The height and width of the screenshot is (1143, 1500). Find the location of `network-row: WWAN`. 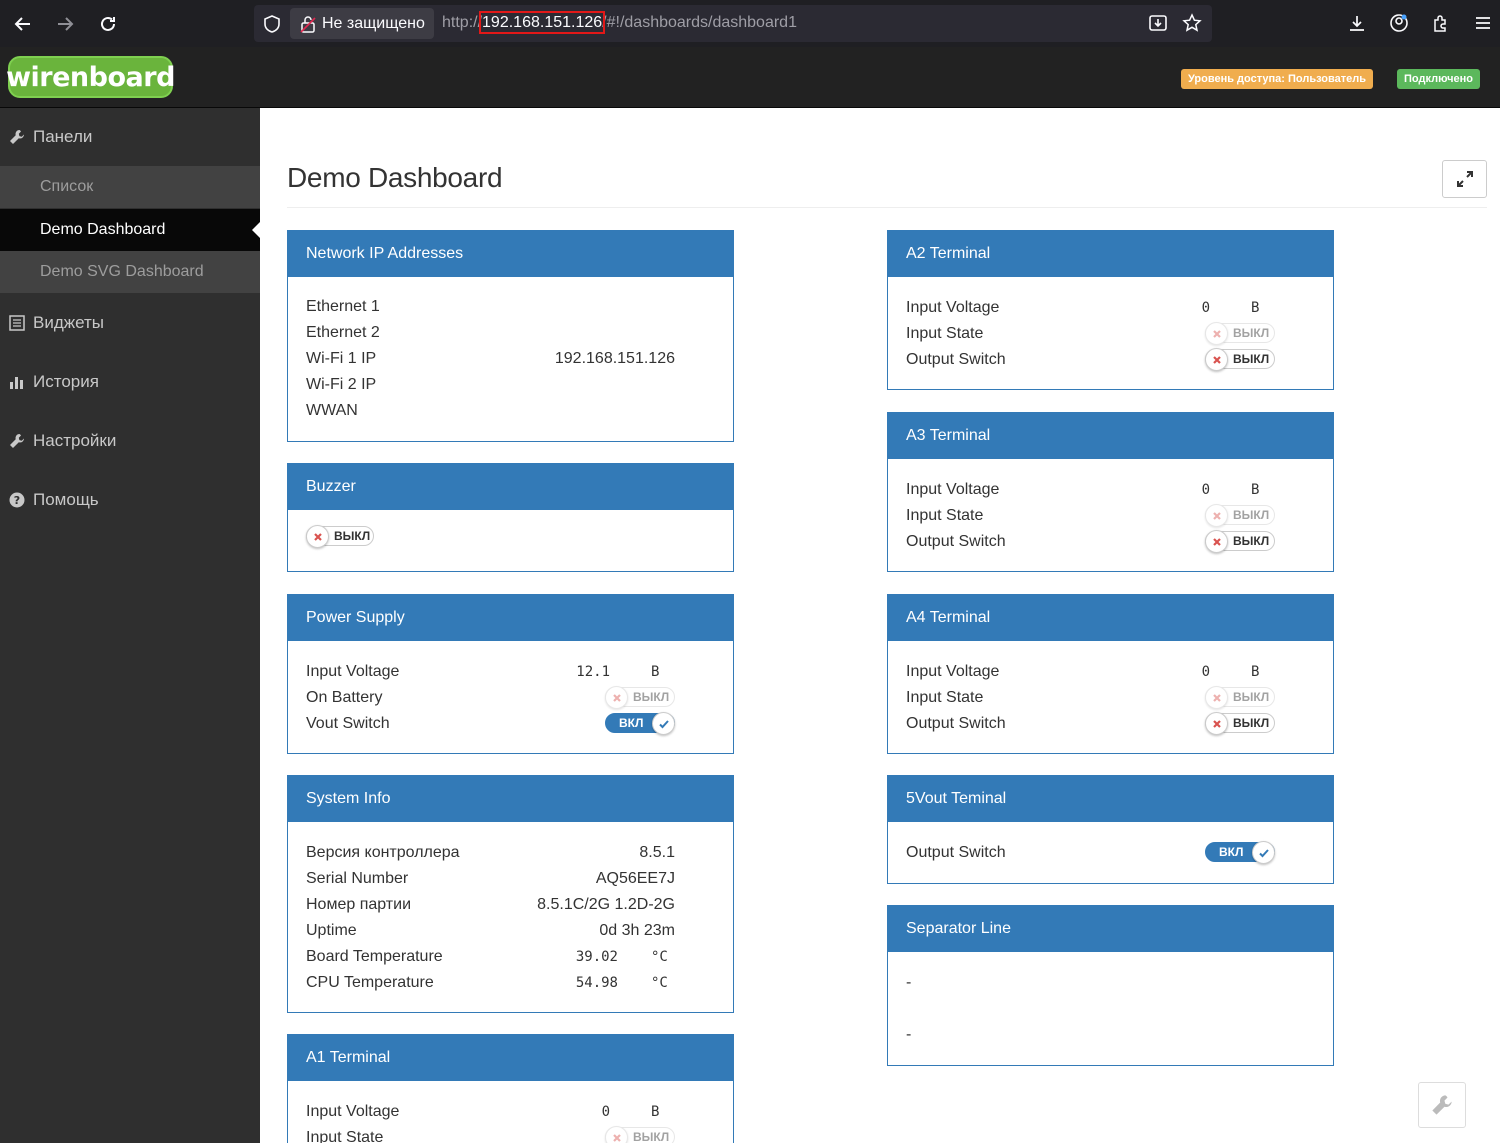

network-row: WWAN is located at coordinates (510, 411).